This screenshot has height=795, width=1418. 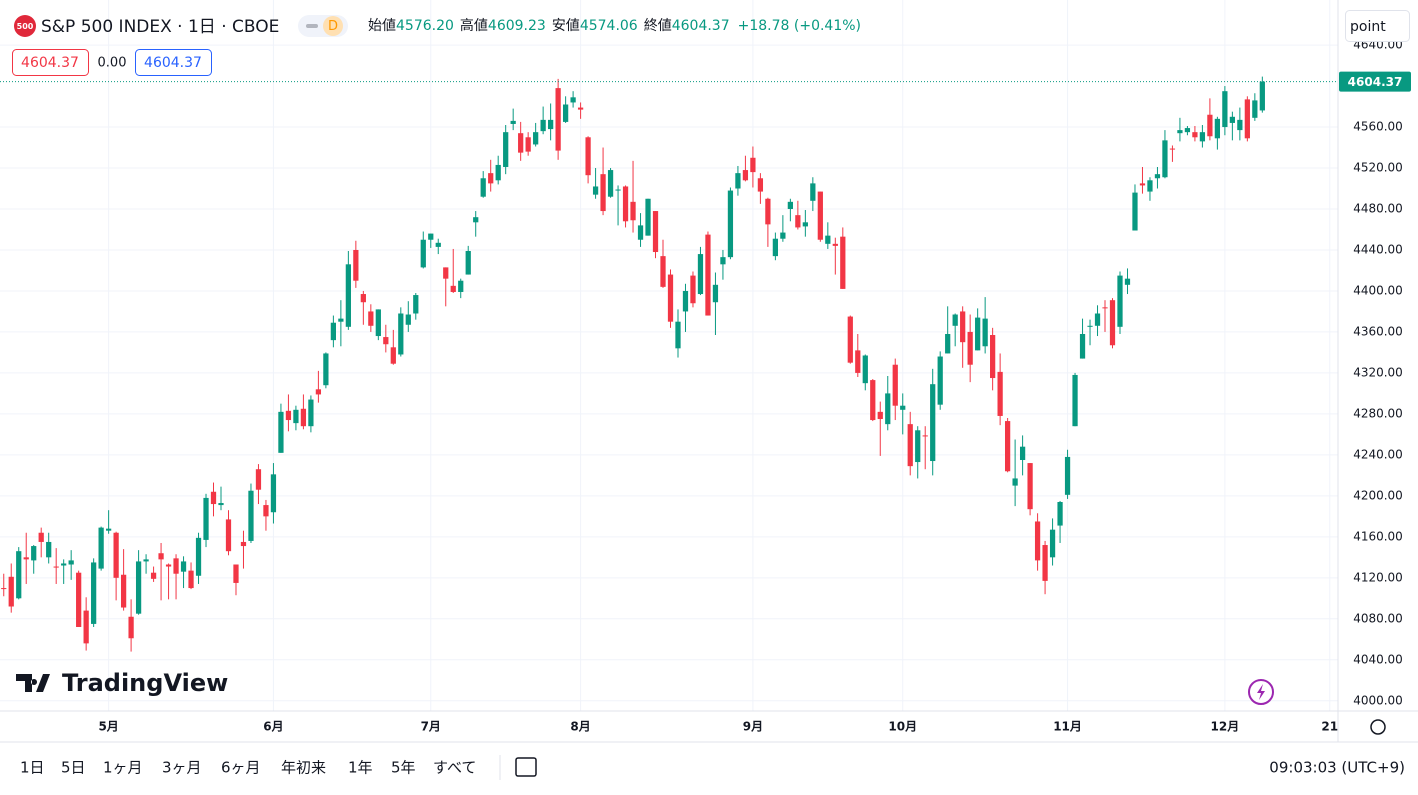 I want to click on clock: 09:03:03 (UTC+9), so click(x=1337, y=768).